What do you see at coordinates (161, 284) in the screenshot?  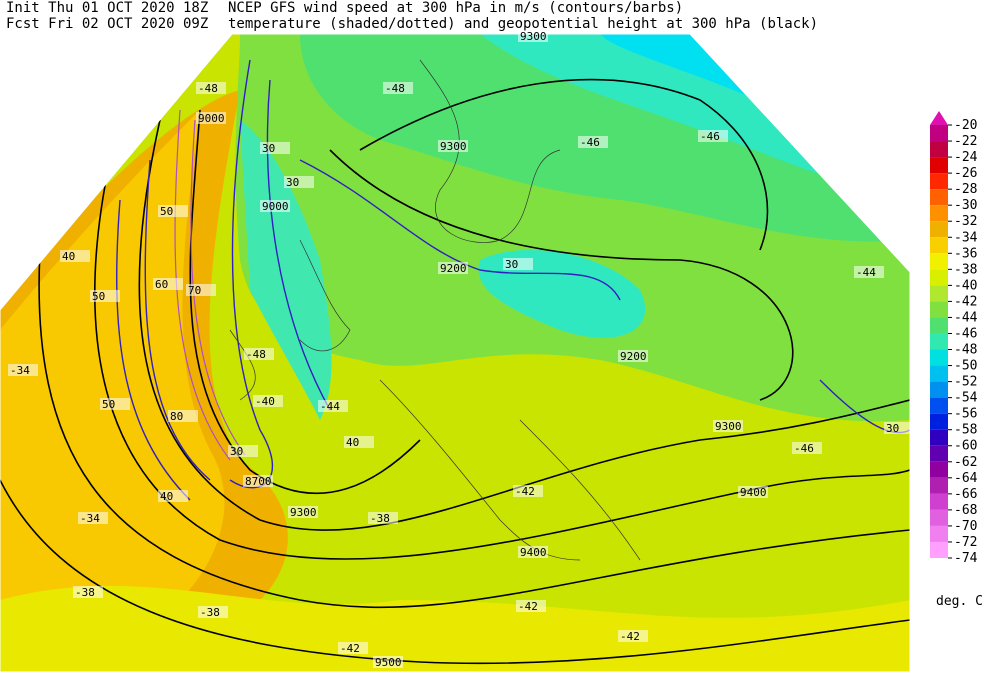 I see `wind-label: 60` at bounding box center [161, 284].